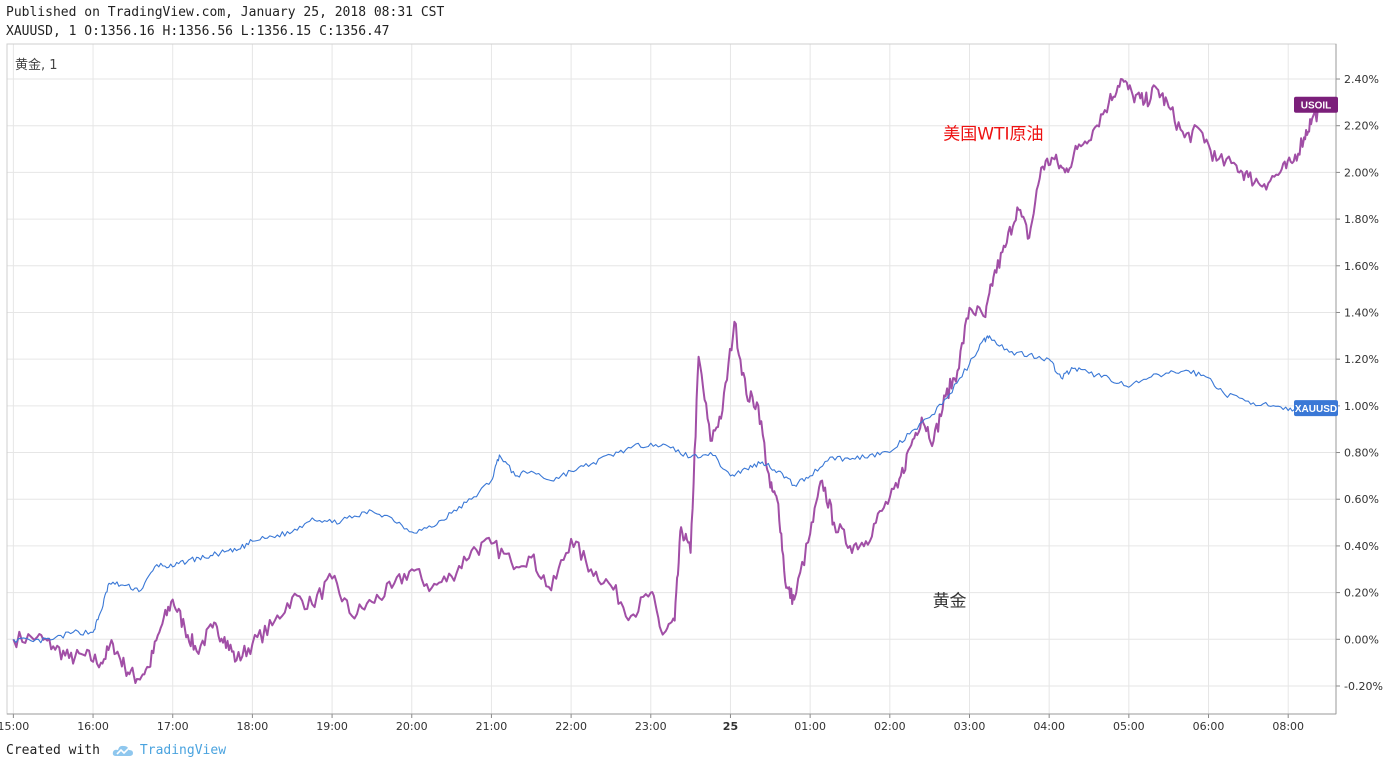 Image resolution: width=1390 pixels, height=771 pixels. Describe the element at coordinates (1361, 453) in the screenshot. I see `y-tick-label: 0.80%` at that location.